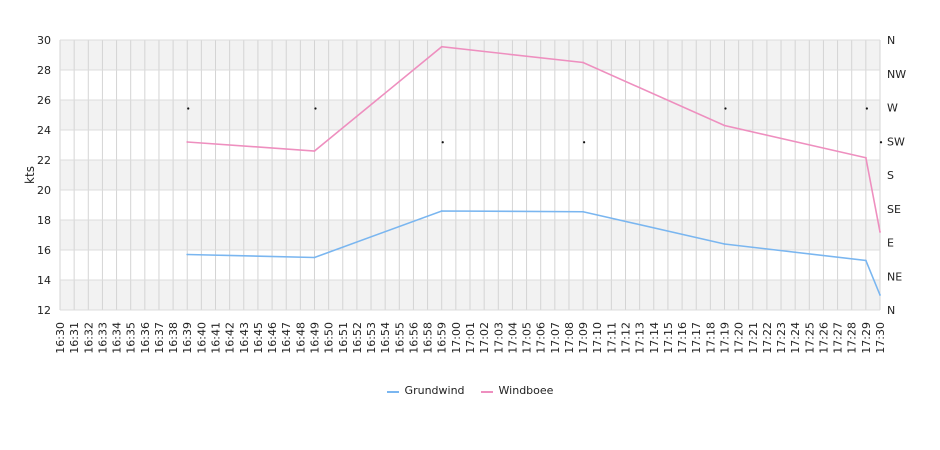 Image resolution: width=940 pixels, height=450 pixels. I want to click on legend-item-windboee: Windboee, so click(517, 390).